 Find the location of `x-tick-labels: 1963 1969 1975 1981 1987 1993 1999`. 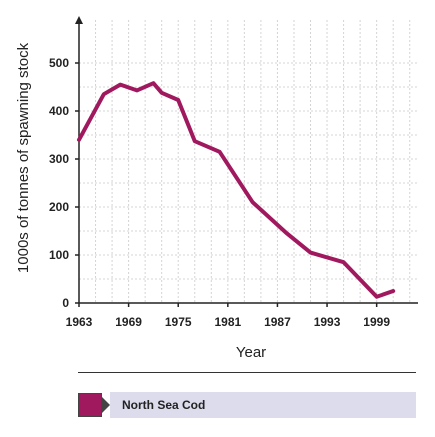

x-tick-labels: 1963 1969 1975 1981 1987 1993 1999 is located at coordinates (228, 316).